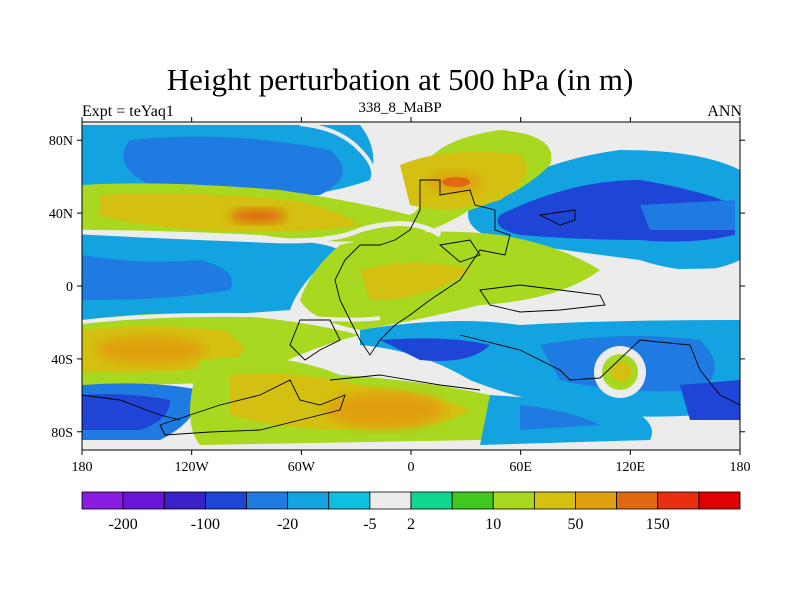  I want to click on lon-tick-label: 120E, so click(631, 467).